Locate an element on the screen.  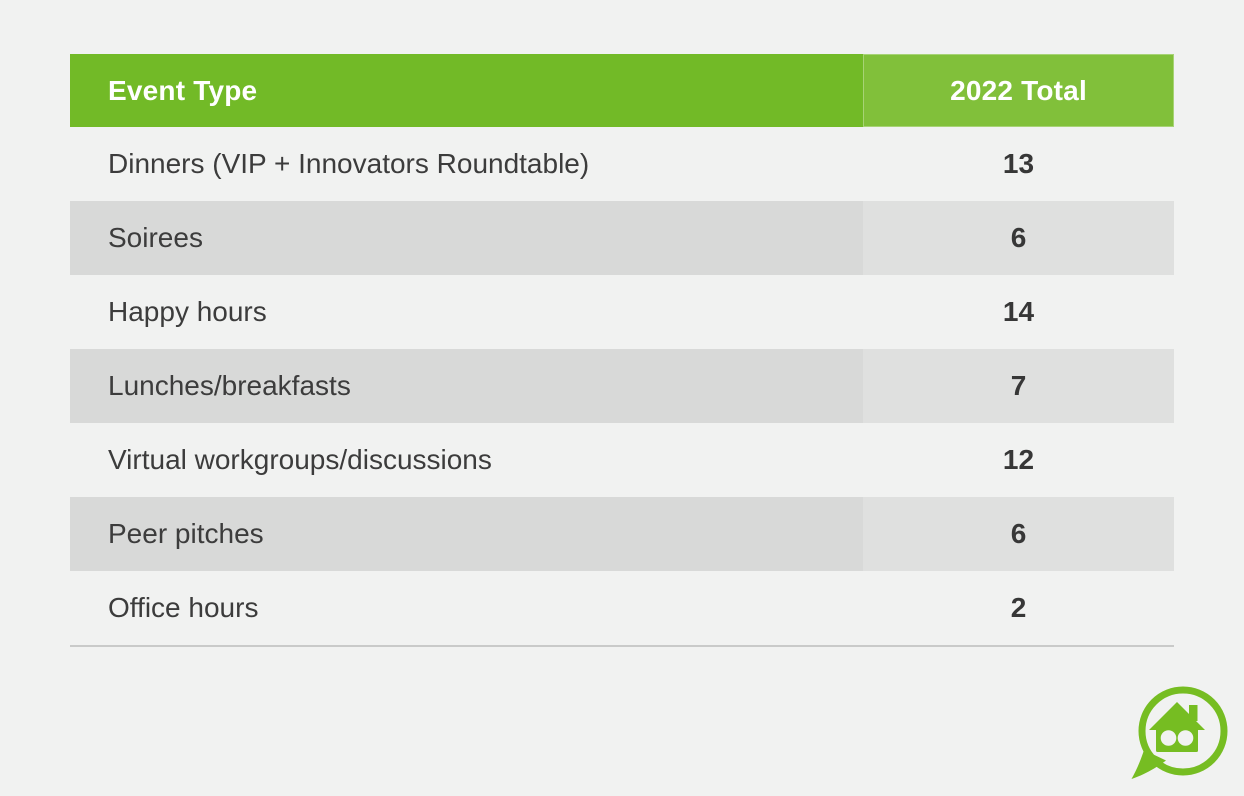
table-bottom-border is located at coordinates (622, 646).